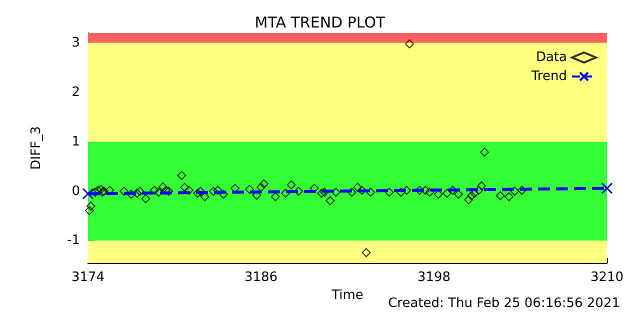 The width and height of the screenshot is (640, 320). Describe the element at coordinates (36, 148) in the screenshot. I see `y-axis-title: DIFF_3` at that location.